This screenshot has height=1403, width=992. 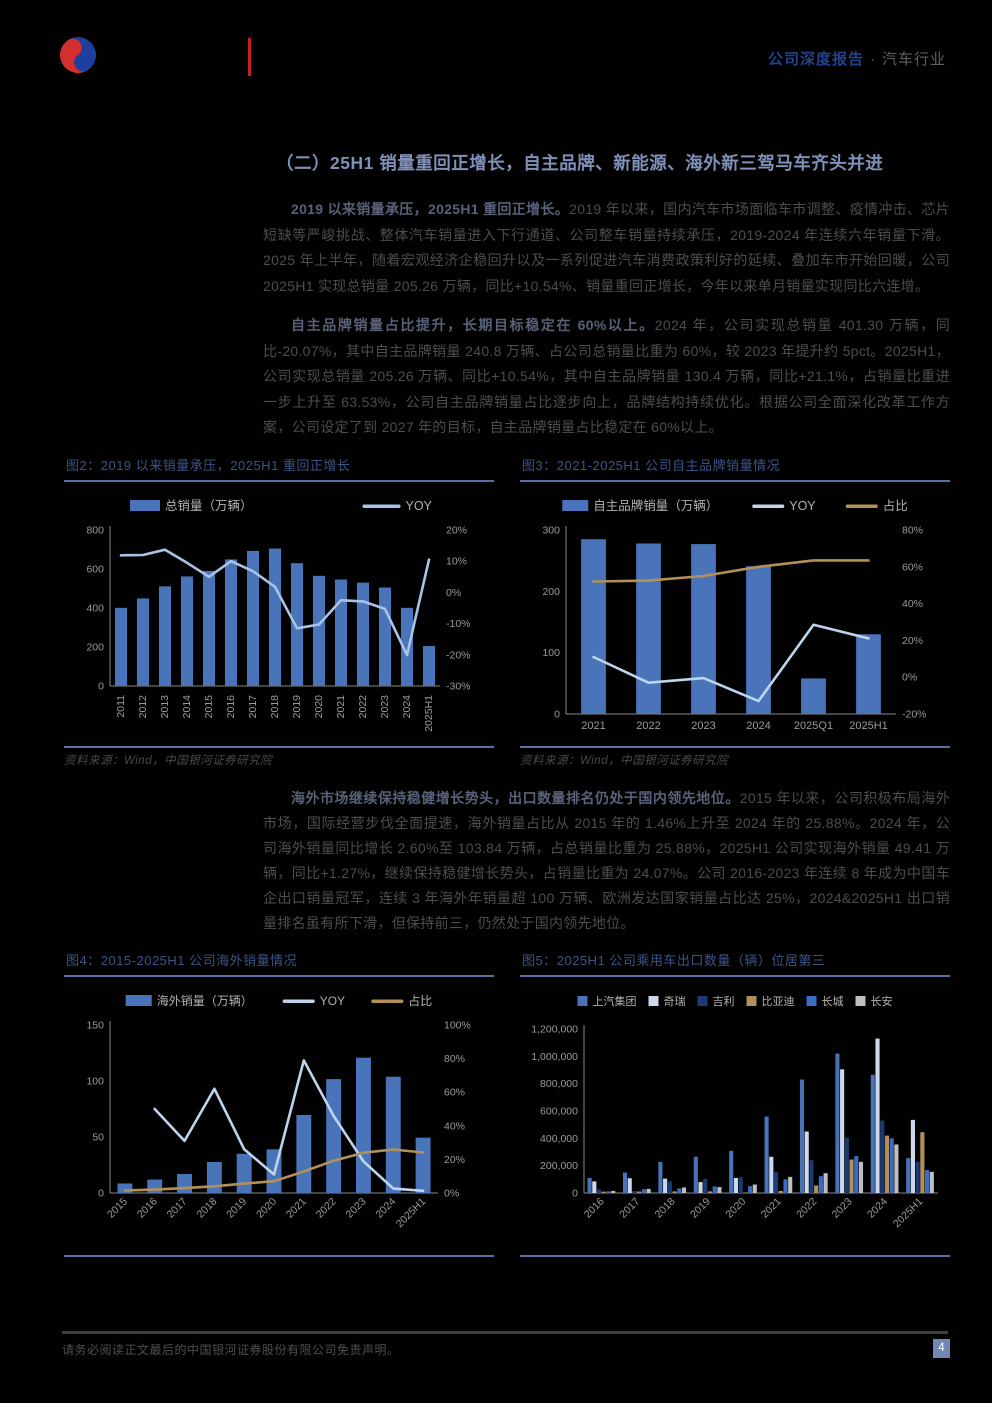 What do you see at coordinates (209, 706) in the screenshot?
I see `svg-text: 2015` at bounding box center [209, 706].